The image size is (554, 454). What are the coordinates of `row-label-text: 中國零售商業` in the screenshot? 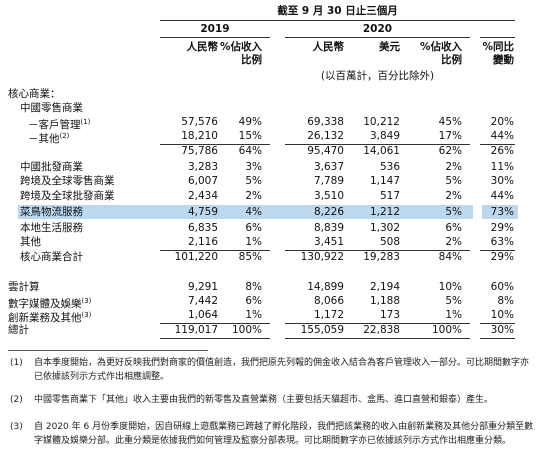 It's located at (51, 108).